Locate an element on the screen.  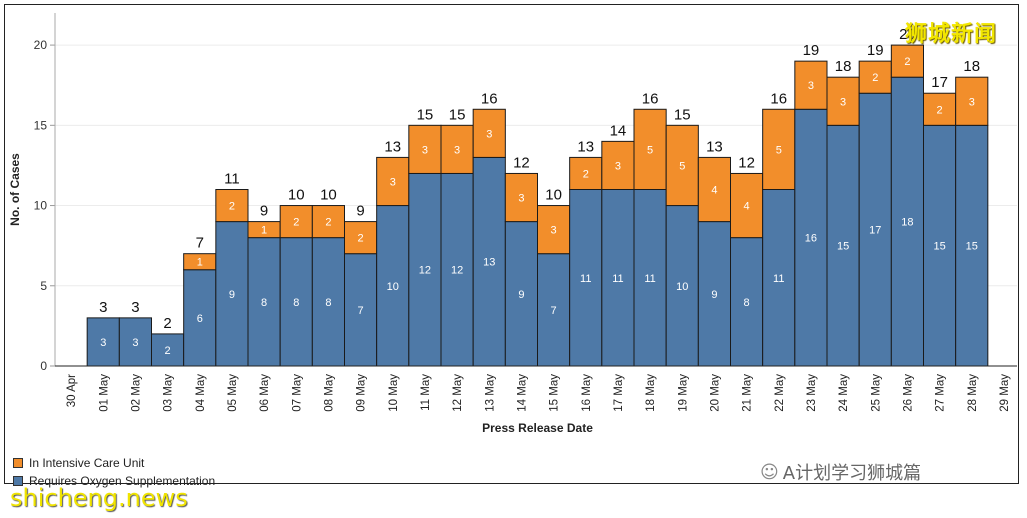
bar-label-oxygen: 6 is located at coordinates (200, 319).